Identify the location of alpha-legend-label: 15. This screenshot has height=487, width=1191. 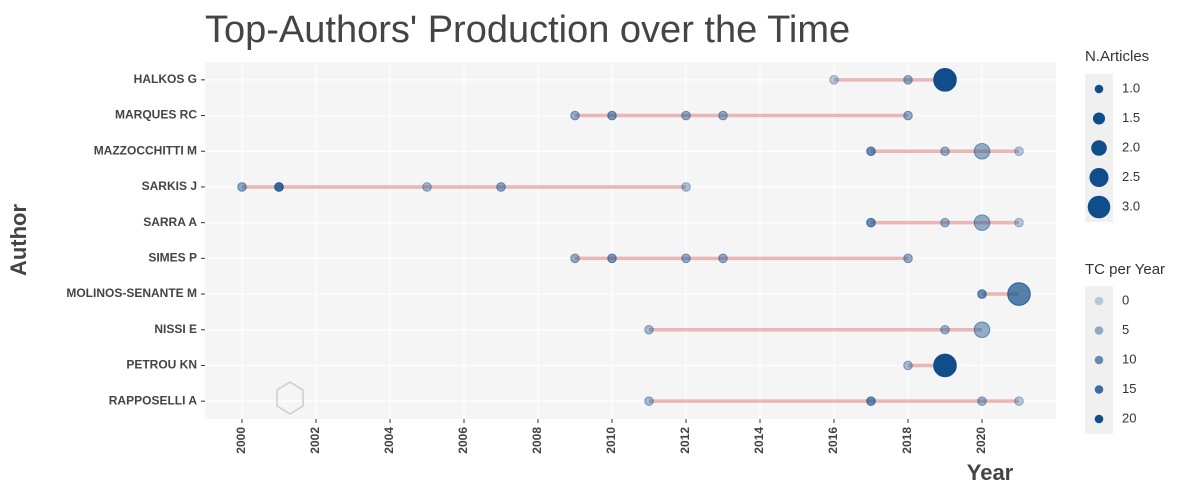
(1129, 388).